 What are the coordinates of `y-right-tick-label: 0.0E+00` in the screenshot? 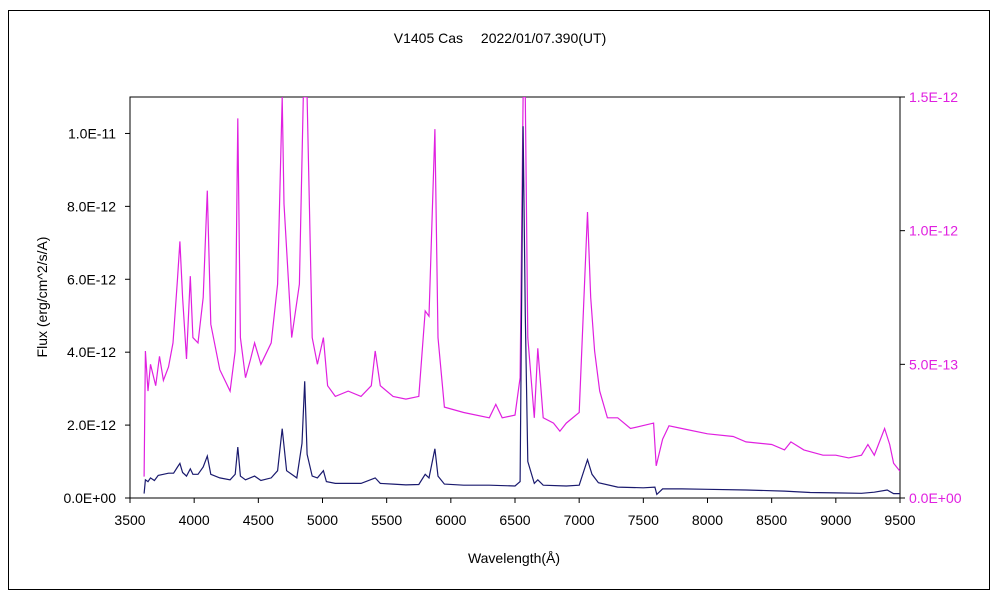 It's located at (935, 498).